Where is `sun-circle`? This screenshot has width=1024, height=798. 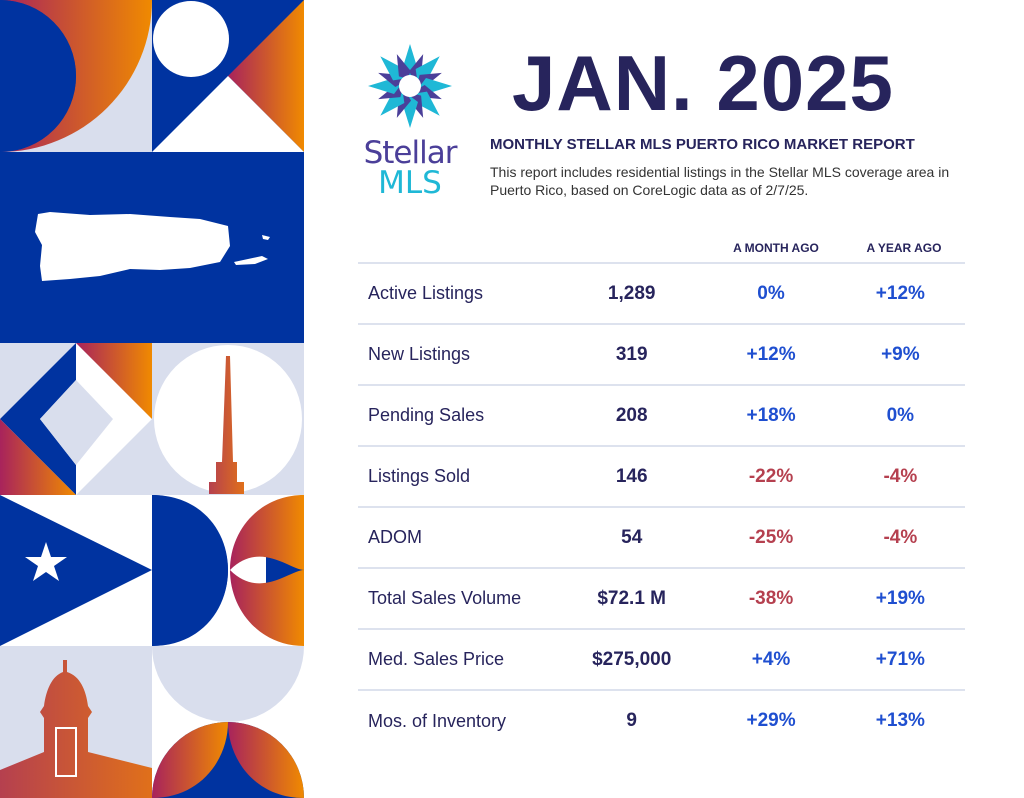
sun-circle is located at coordinates (191, 39).